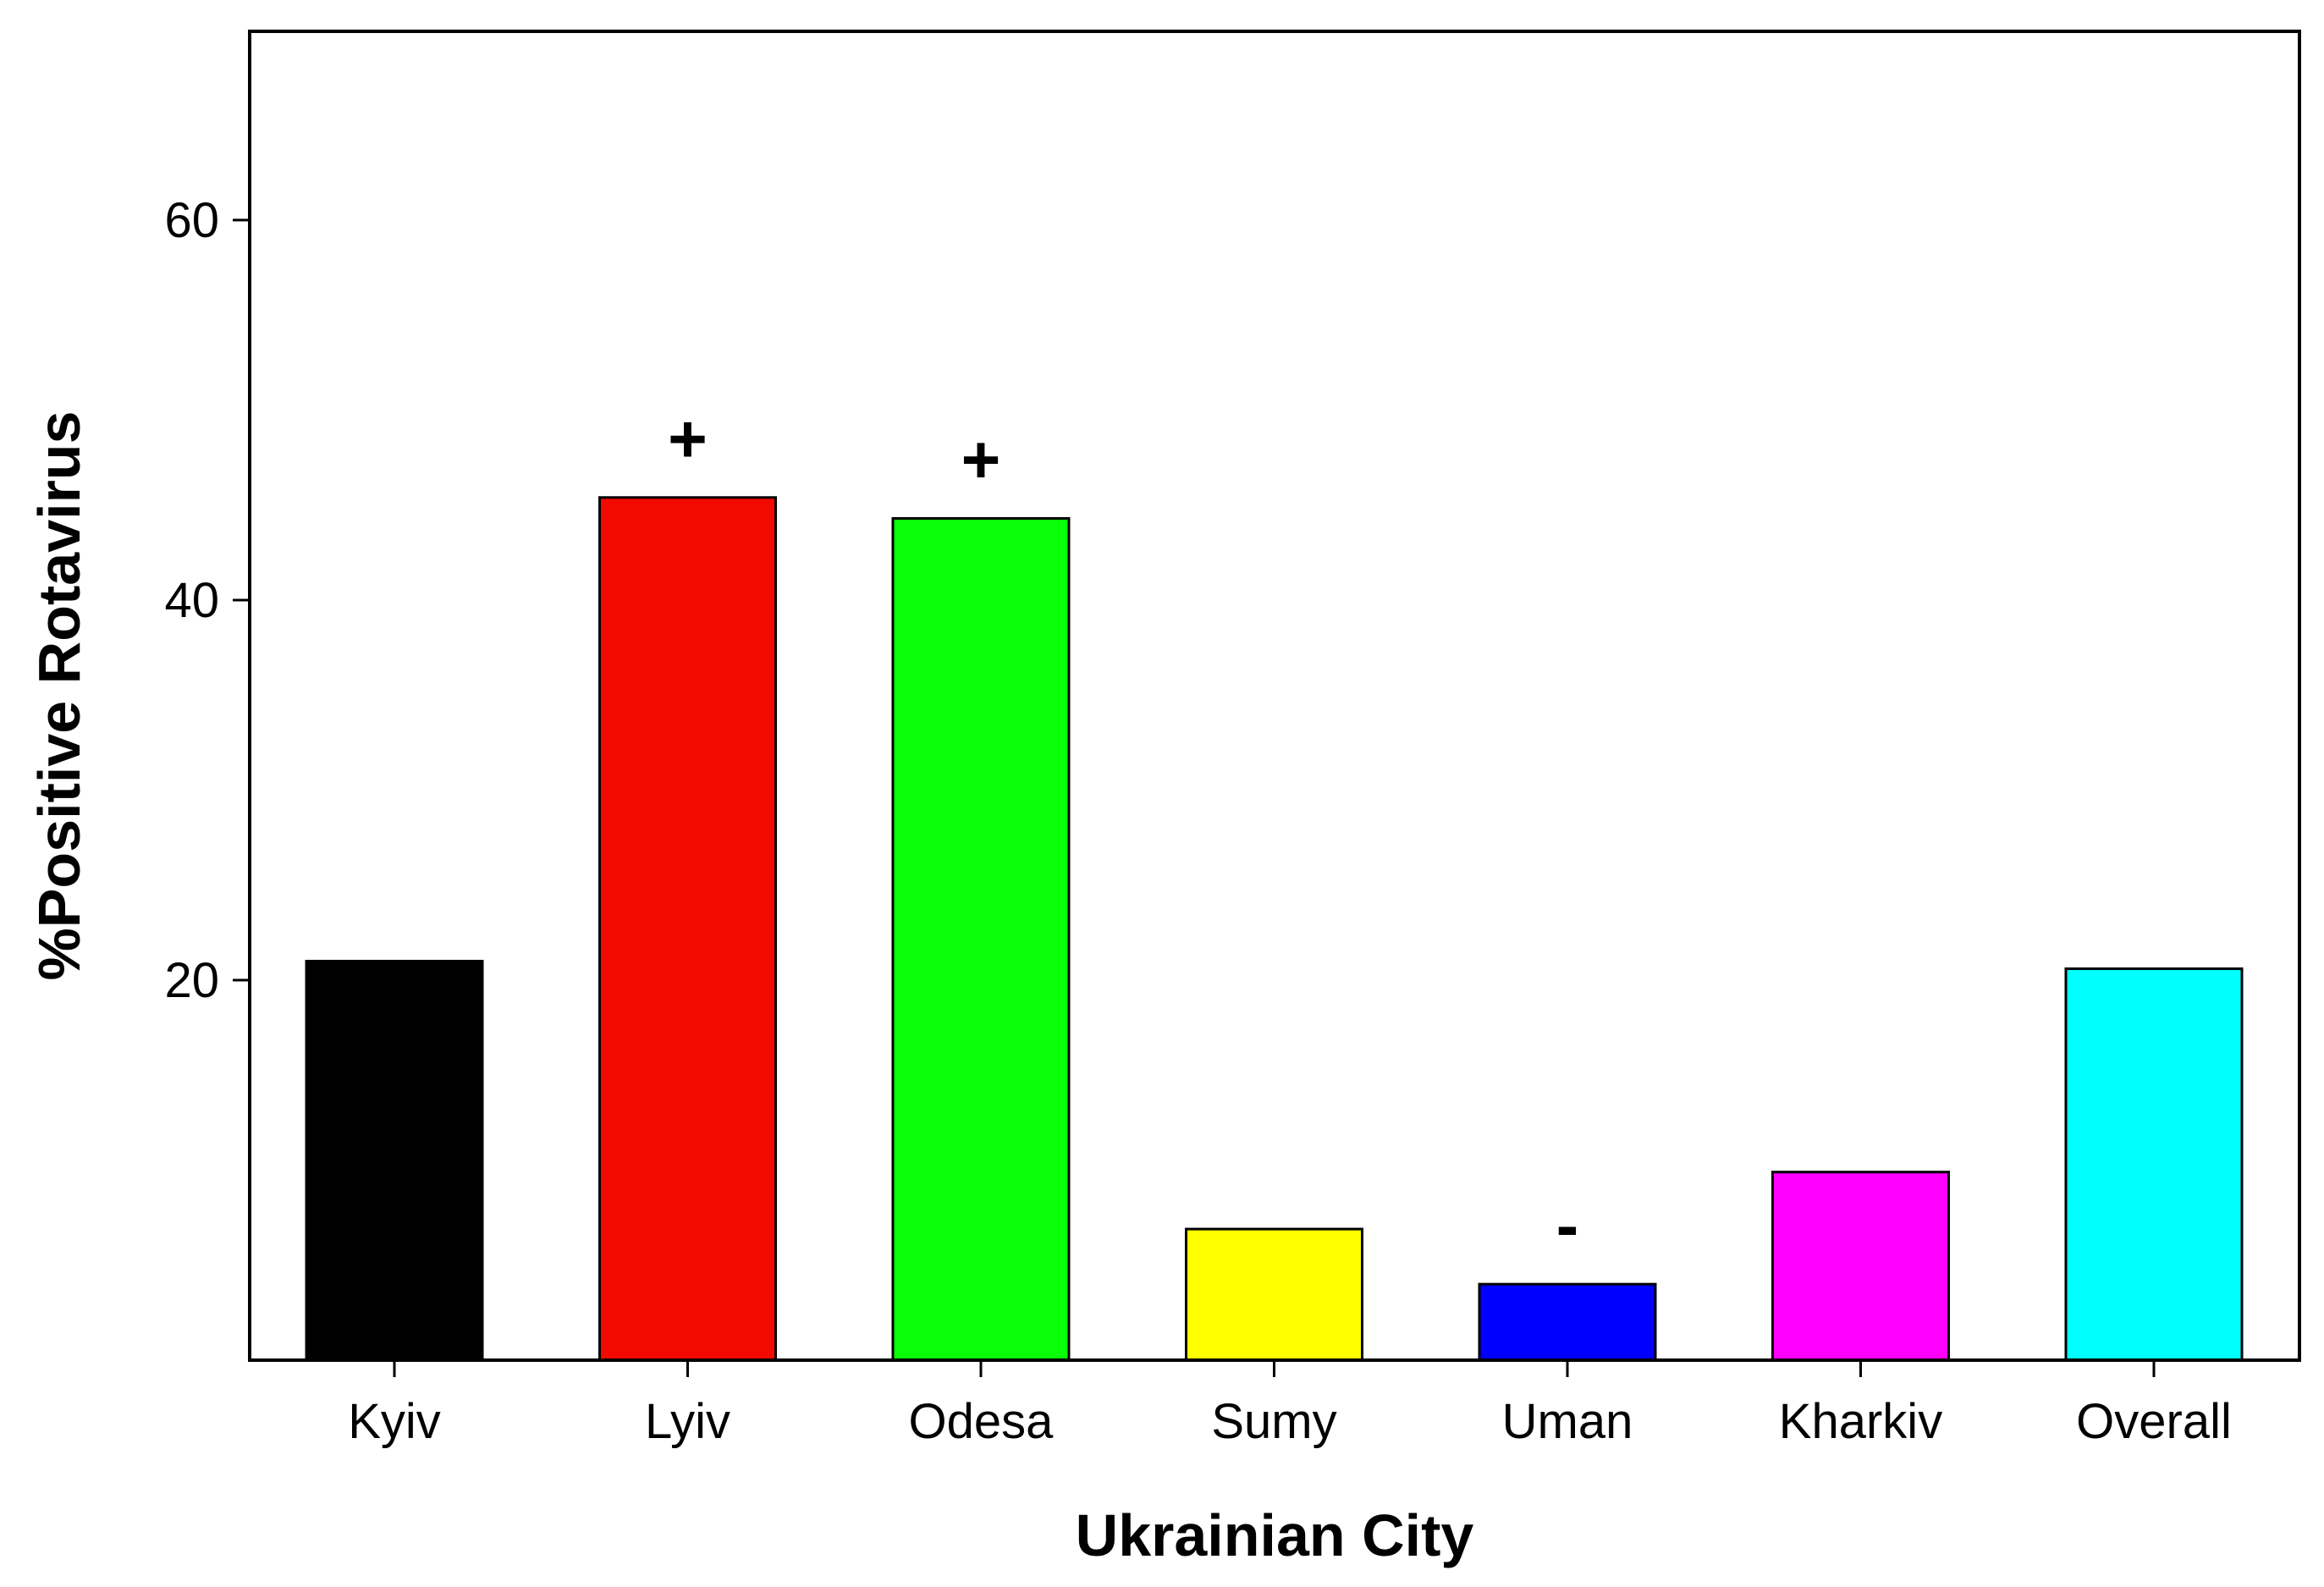  I want to click on y-axis: 20 40 60, so click(207, 600).